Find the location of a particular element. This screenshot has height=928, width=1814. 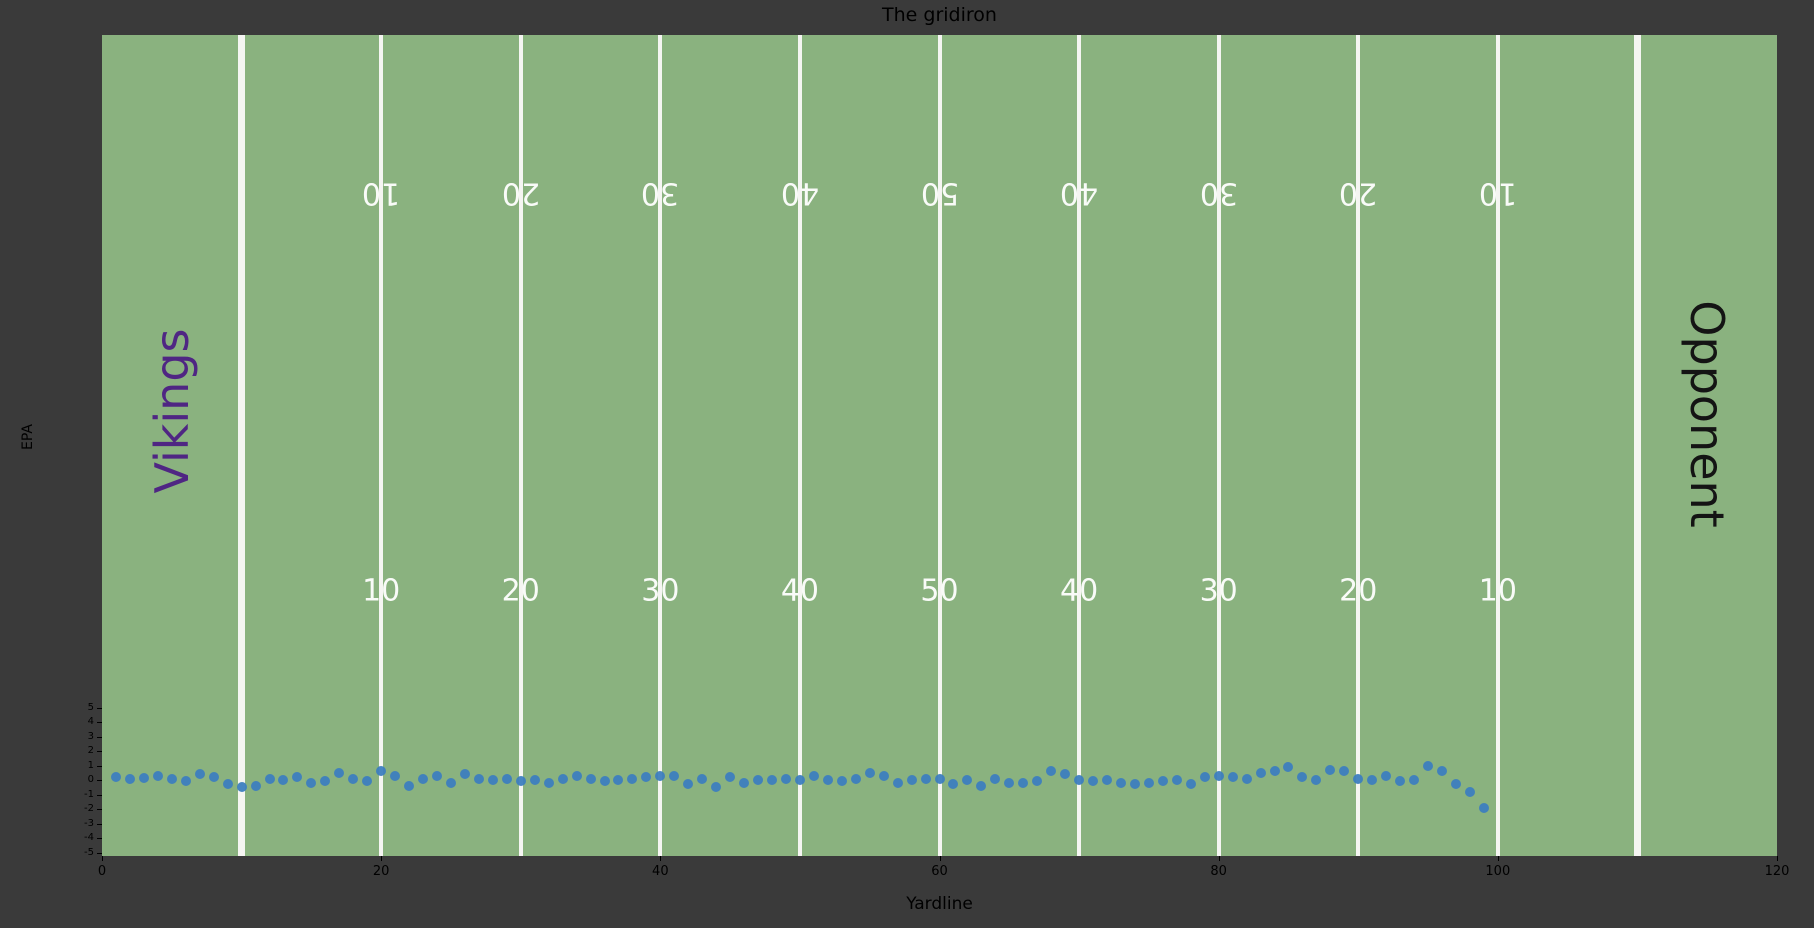

y-tick-label: -3 is located at coordinates (89, 823).